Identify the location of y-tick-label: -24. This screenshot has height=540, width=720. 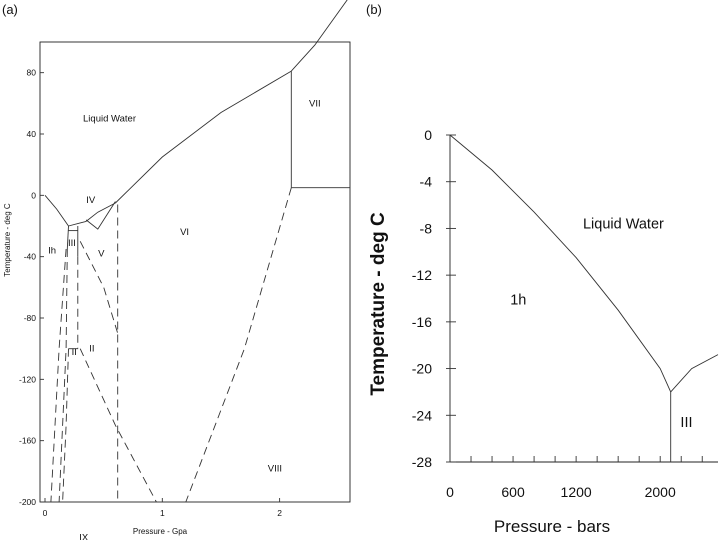
(422, 415).